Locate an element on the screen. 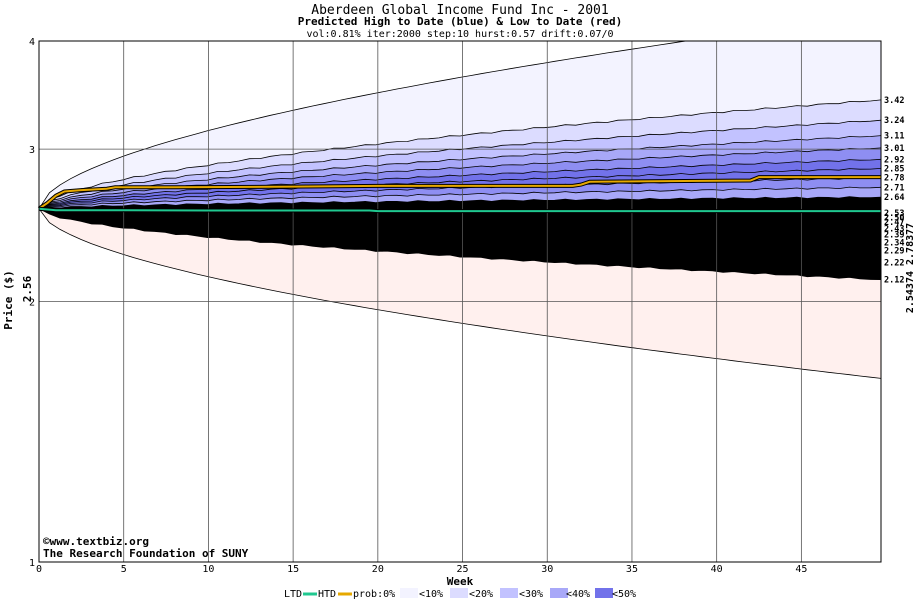  high-level-label-0: 3.42 is located at coordinates (894, 101).